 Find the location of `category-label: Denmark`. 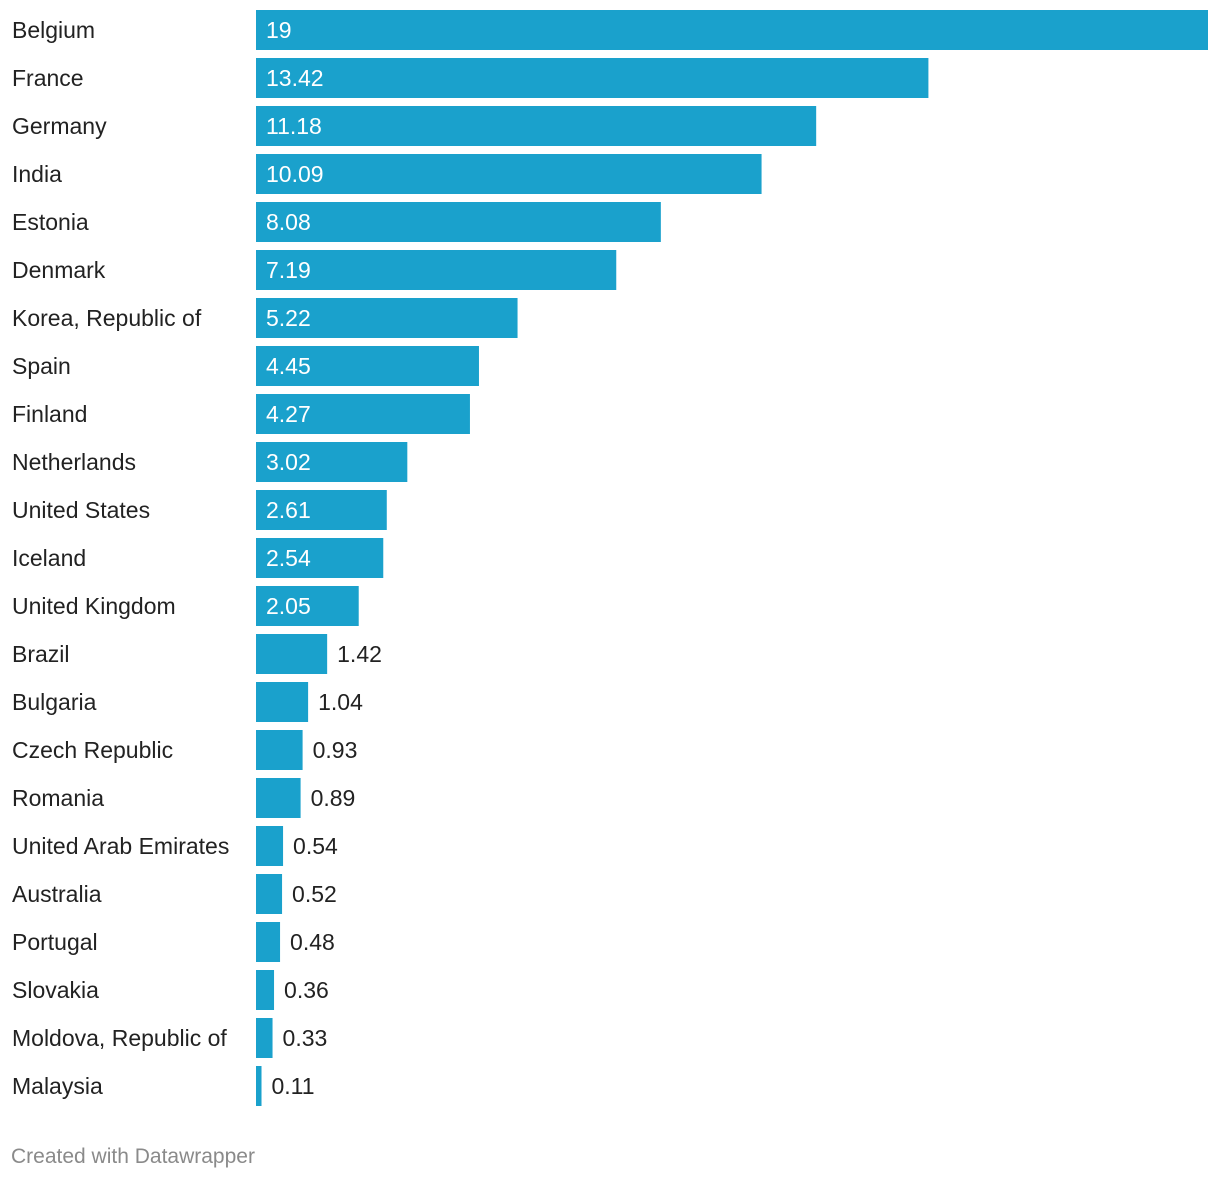

category-label: Denmark is located at coordinates (59, 270).